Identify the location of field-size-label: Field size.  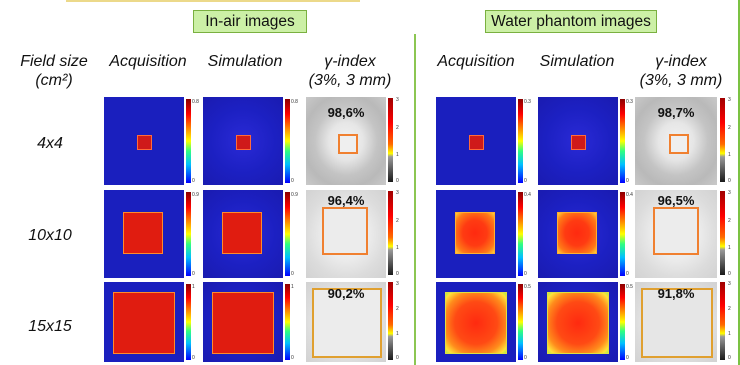
(54, 61).